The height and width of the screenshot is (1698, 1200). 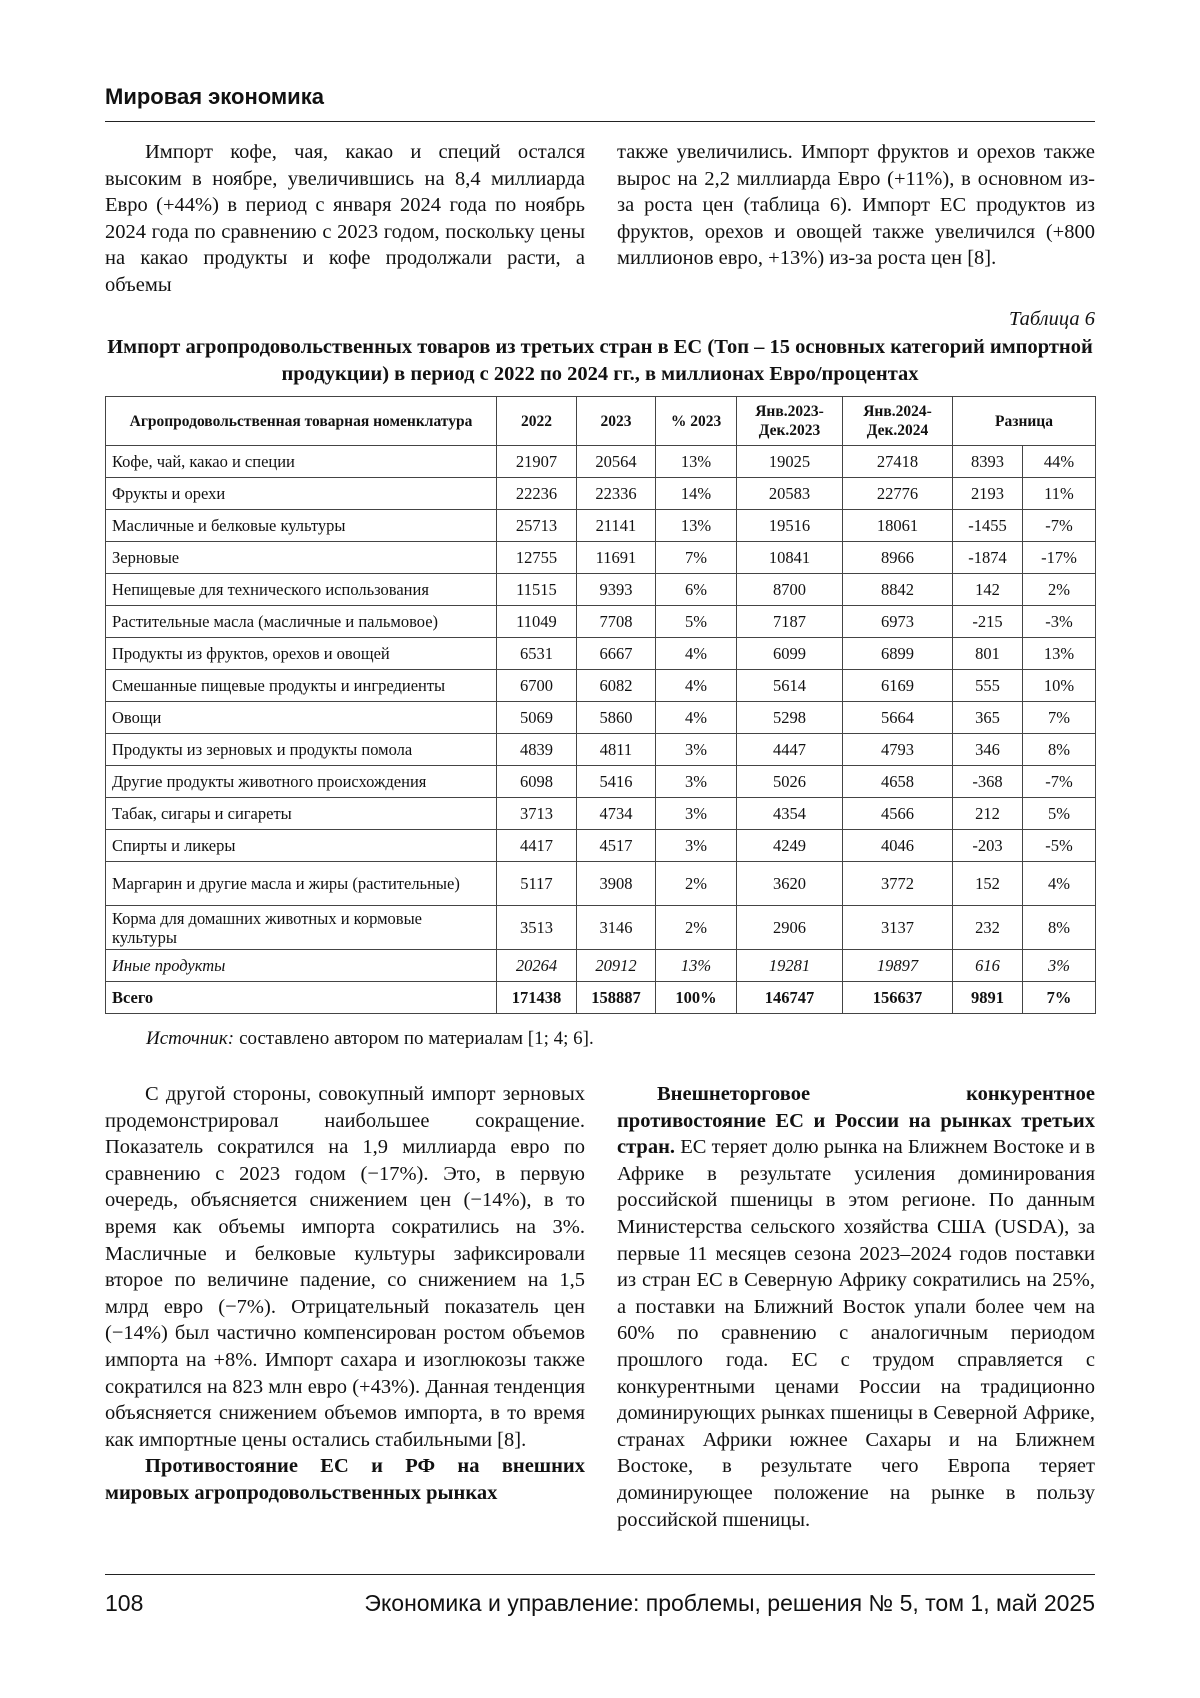 I want to click on cell: 3513, so click(x=537, y=928).